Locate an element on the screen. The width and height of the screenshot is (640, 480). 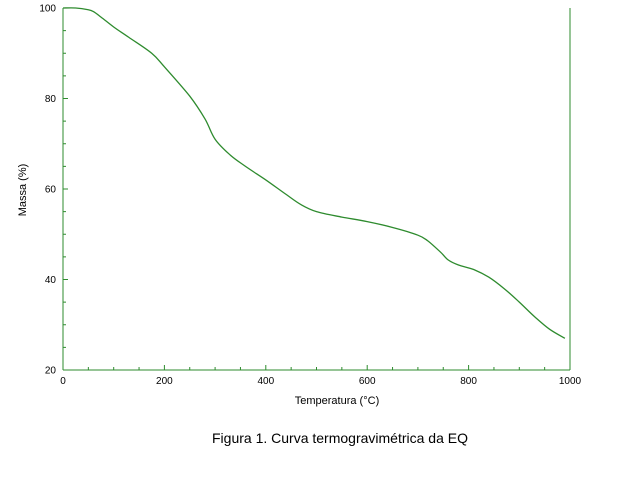
y-tick-label: 60 is located at coordinates (51, 190).